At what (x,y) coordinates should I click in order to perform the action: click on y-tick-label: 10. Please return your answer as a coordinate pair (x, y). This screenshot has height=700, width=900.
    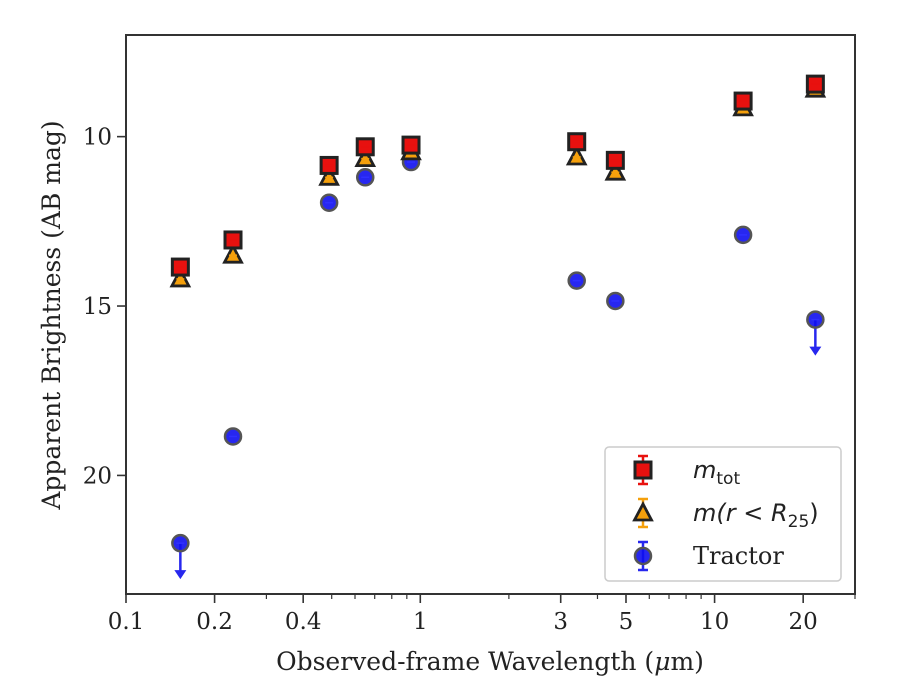
    Looking at the image, I should click on (97, 138).